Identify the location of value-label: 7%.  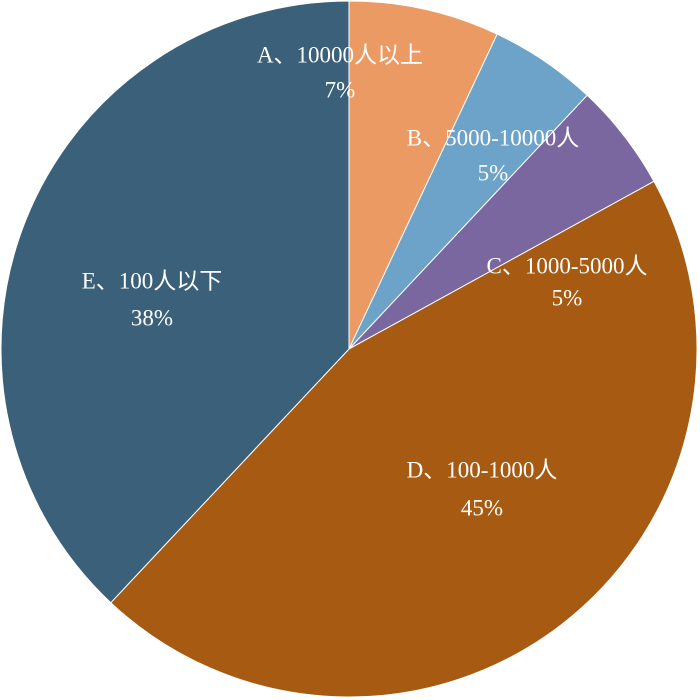
(340, 89).